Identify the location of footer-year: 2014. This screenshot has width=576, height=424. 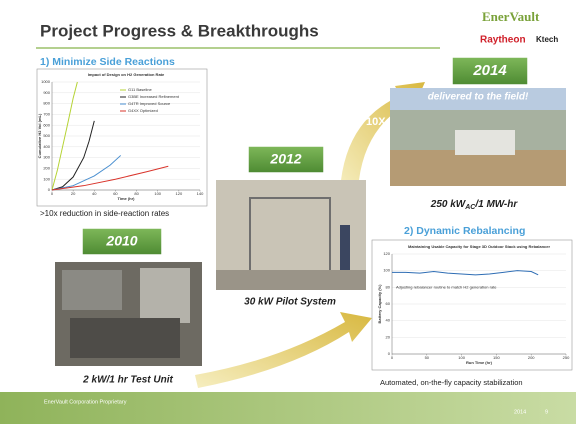
(520, 412).